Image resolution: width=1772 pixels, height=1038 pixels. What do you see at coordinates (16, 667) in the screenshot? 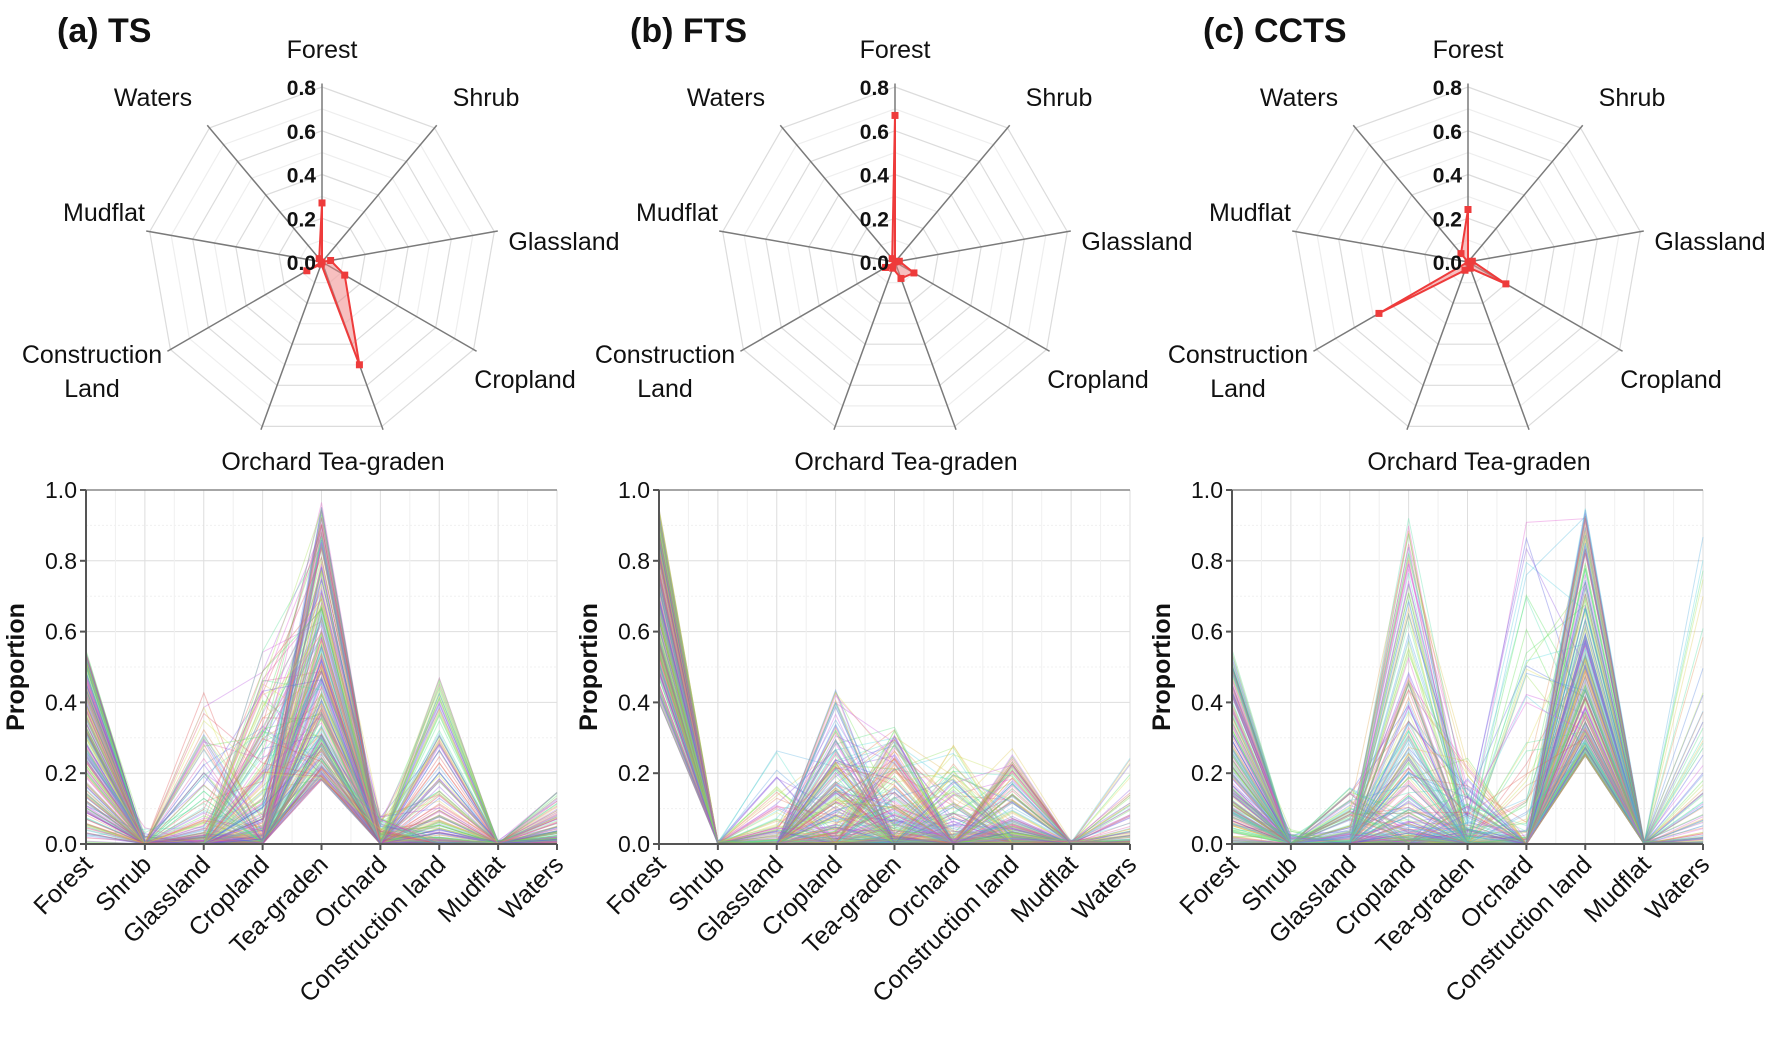
I see `y-axis-label: Proportion` at bounding box center [16, 667].